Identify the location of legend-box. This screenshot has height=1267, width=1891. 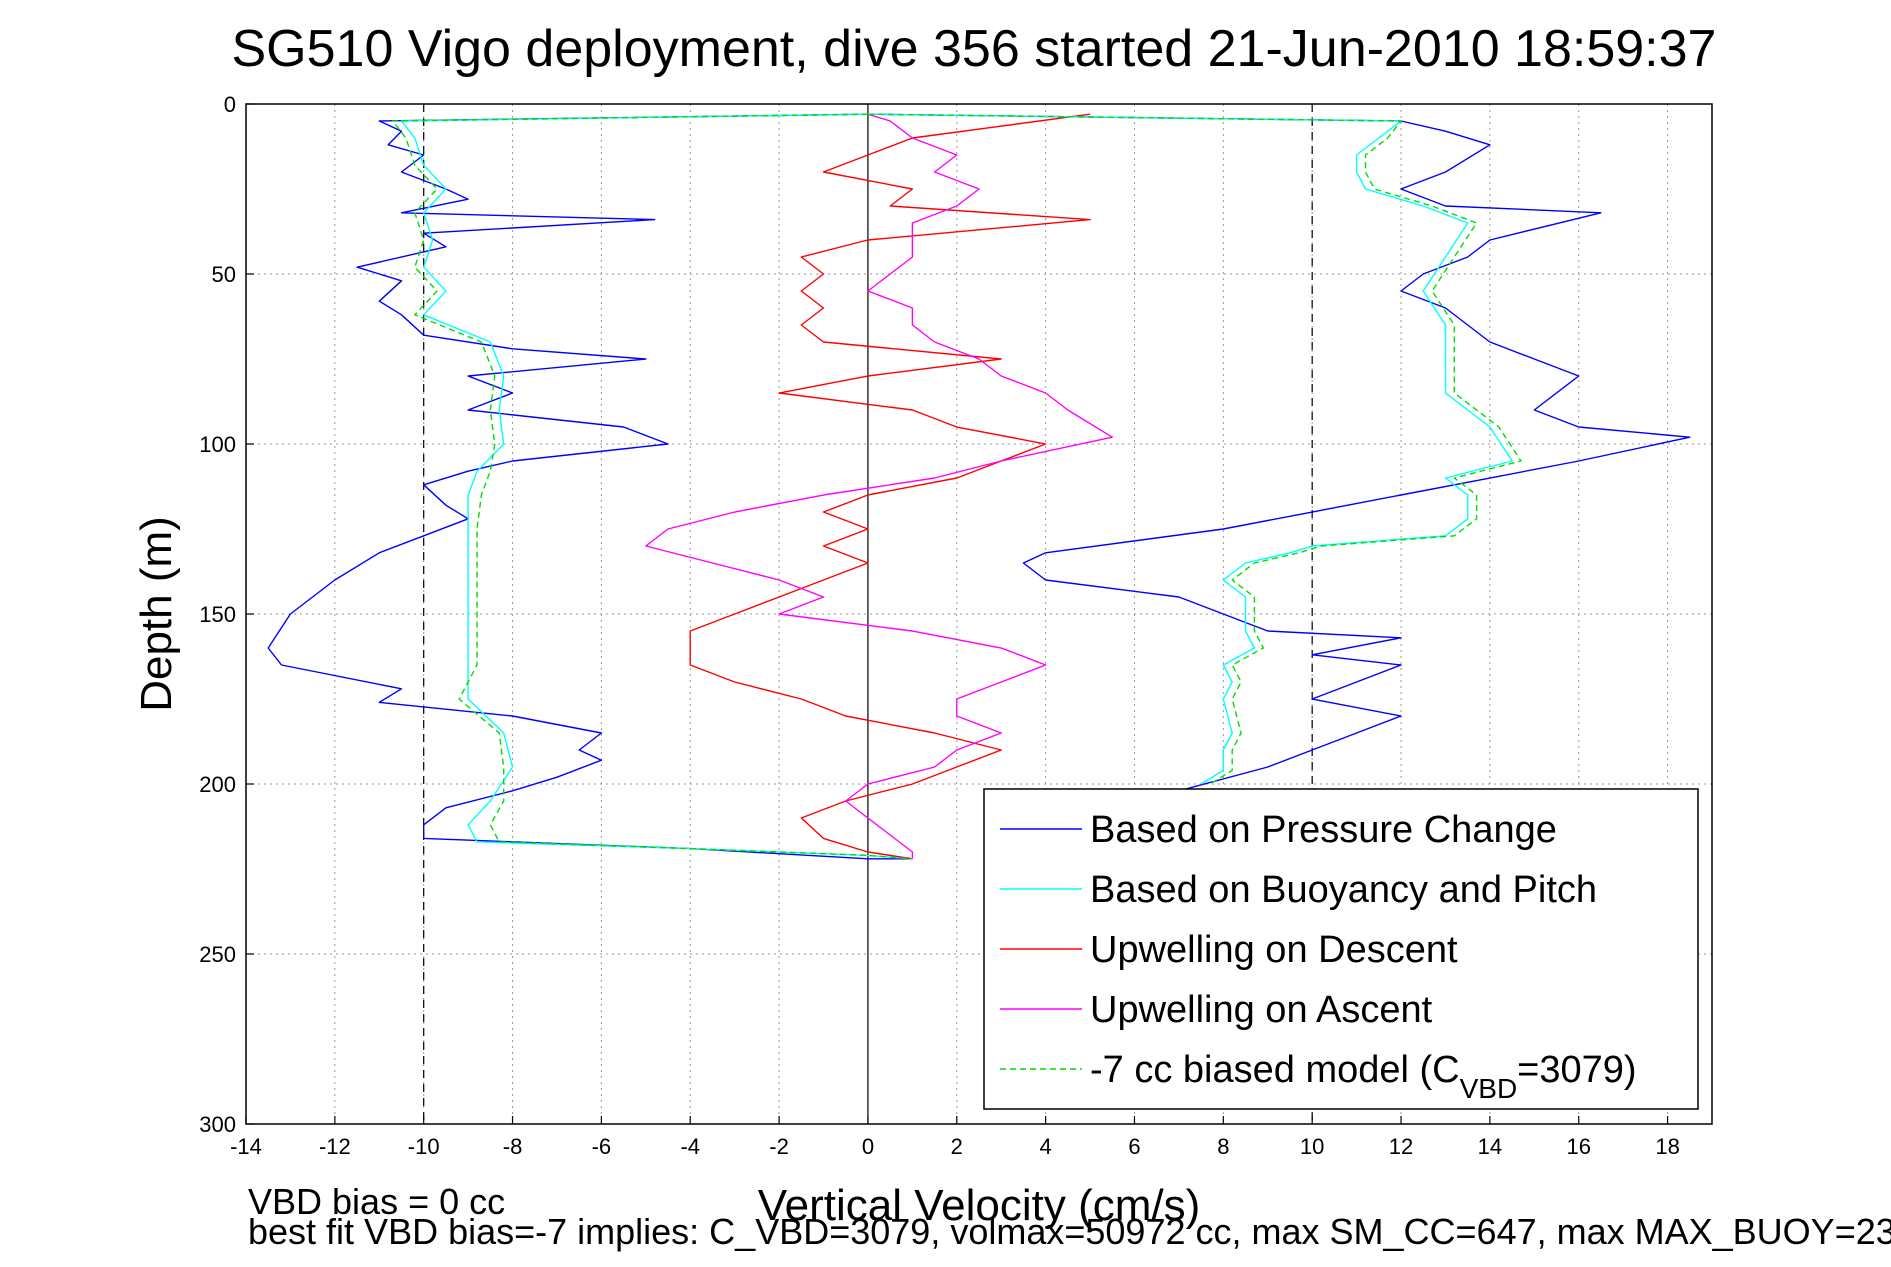
(1341, 949).